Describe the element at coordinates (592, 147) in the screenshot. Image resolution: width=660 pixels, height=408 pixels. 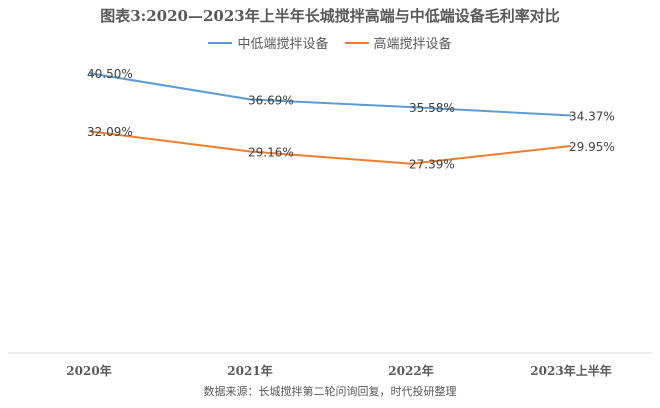
I see `data-label-series-2: 29.95%` at that location.